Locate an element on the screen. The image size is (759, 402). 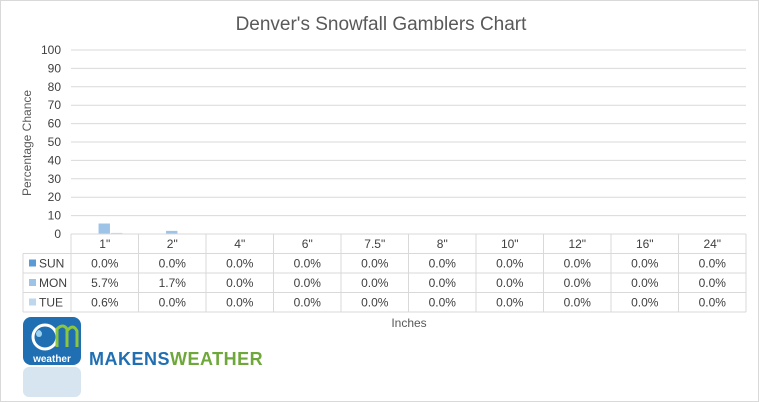
y-tick-label: 100 is located at coordinates (51, 50).